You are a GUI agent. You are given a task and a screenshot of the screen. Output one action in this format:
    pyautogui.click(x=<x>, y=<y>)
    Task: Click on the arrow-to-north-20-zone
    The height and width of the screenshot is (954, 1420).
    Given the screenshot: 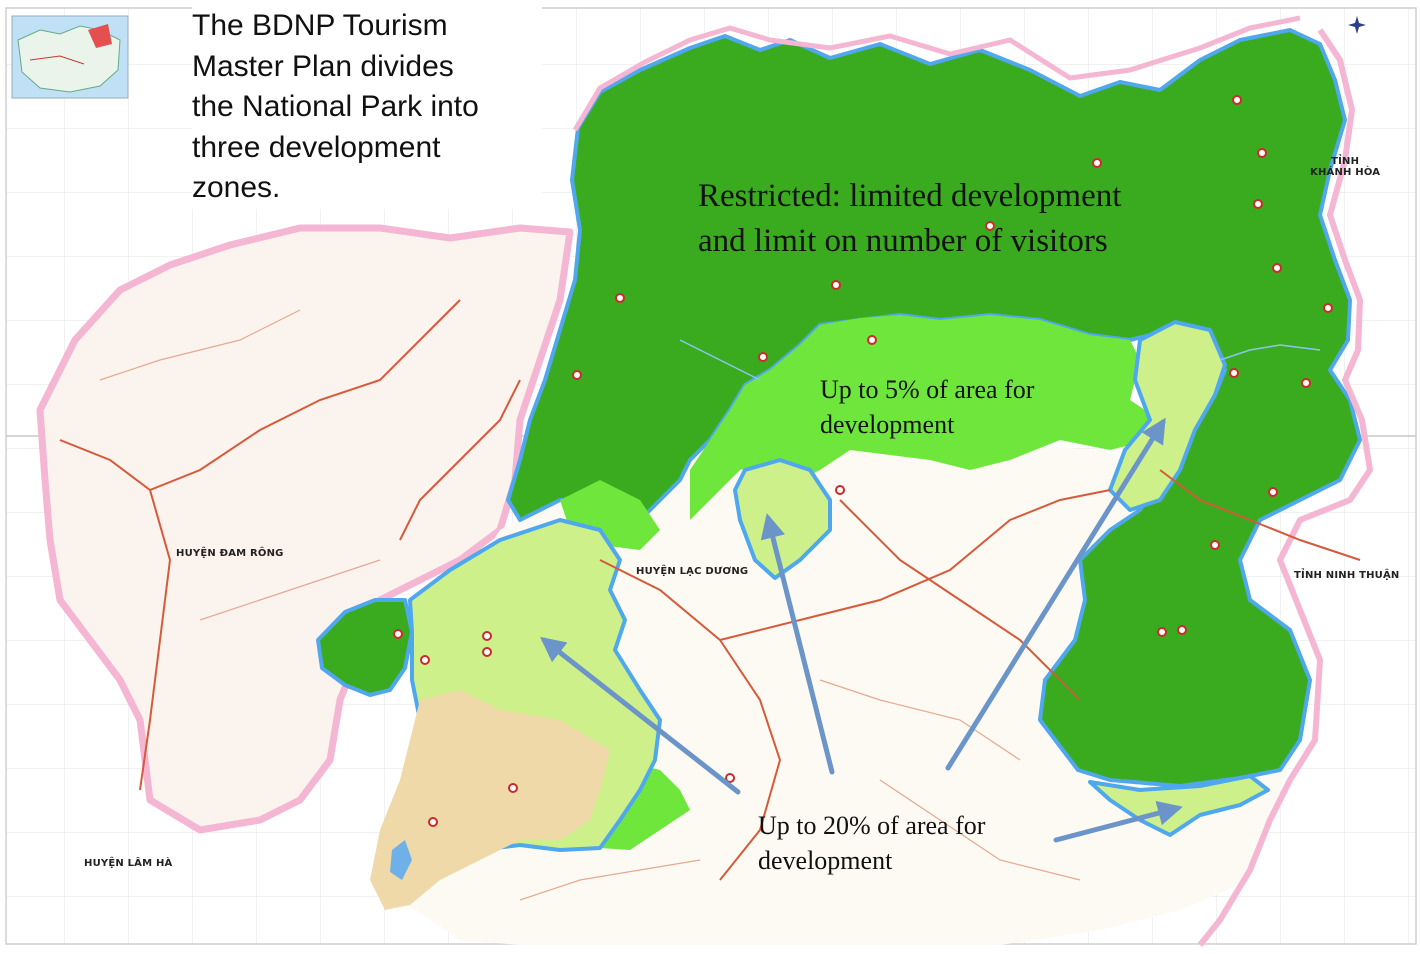 What is the action you would take?
    pyautogui.click(x=797, y=644)
    